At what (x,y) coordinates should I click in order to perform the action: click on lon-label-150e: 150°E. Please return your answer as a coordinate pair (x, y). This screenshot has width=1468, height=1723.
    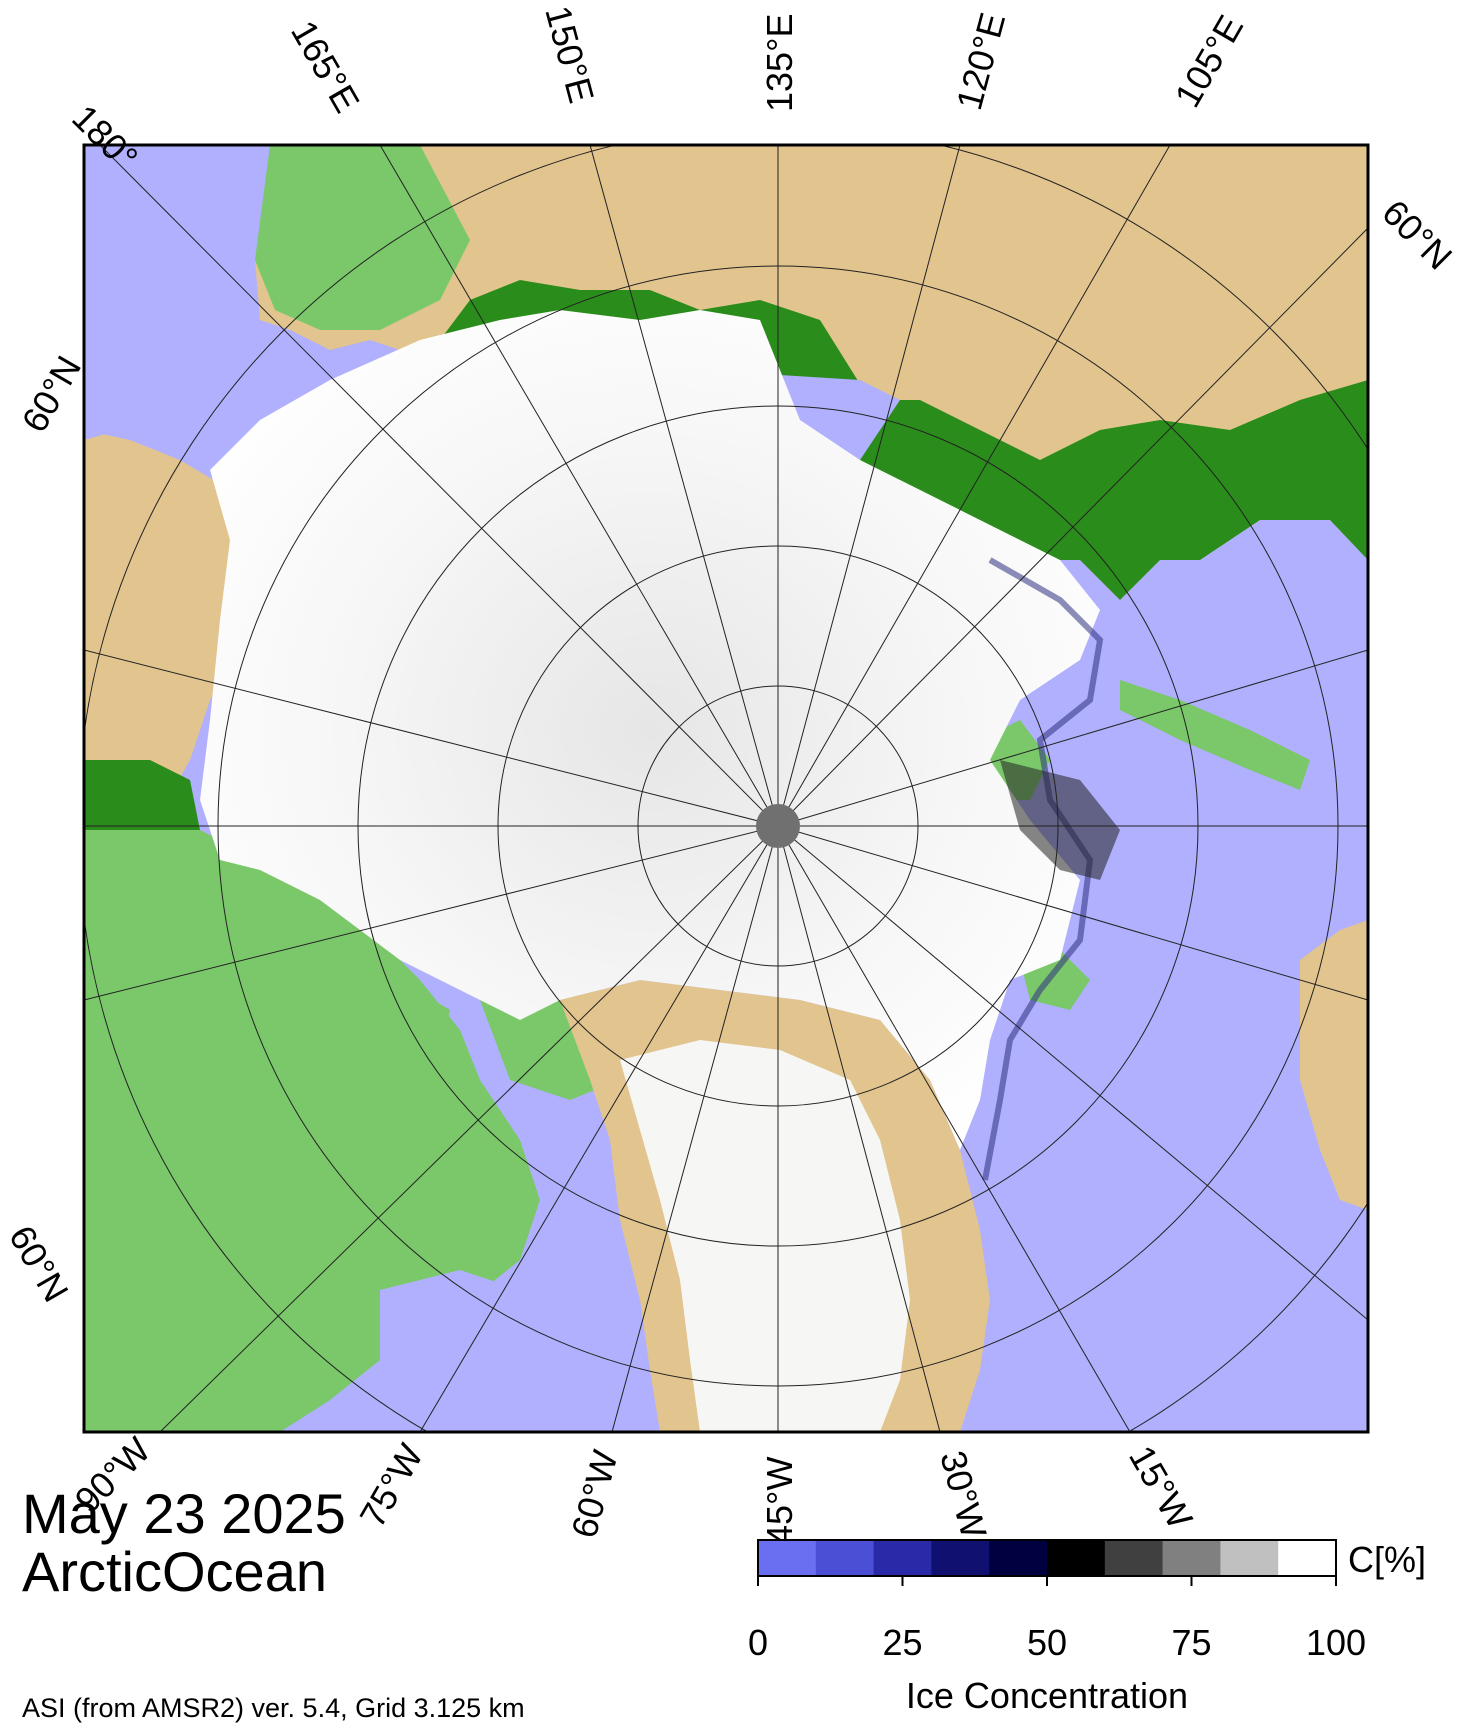
    Looking at the image, I should click on (569, 54).